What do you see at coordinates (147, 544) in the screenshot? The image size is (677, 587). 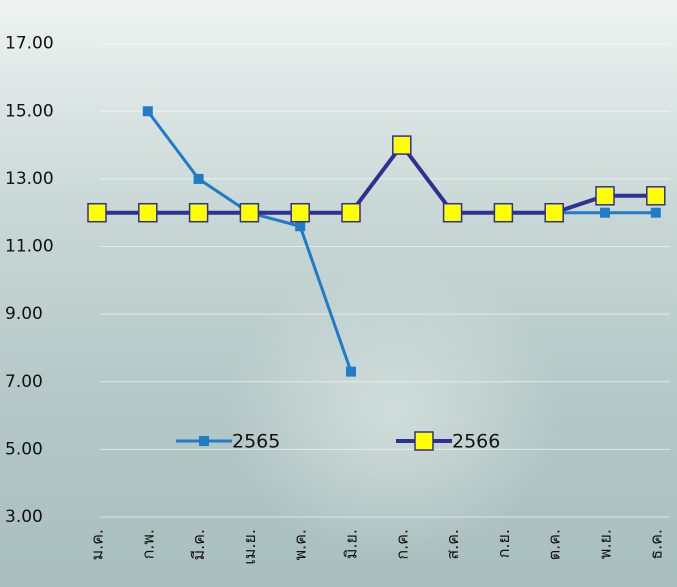 I see `x-tick-label: ก.พ.` at bounding box center [147, 544].